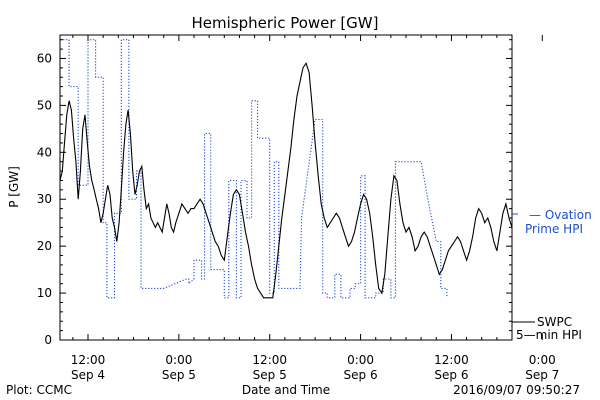 This screenshot has width=600, height=400. Describe the element at coordinates (554, 229) in the screenshot. I see `legend-ovation-line2: Prime HPI` at that location.